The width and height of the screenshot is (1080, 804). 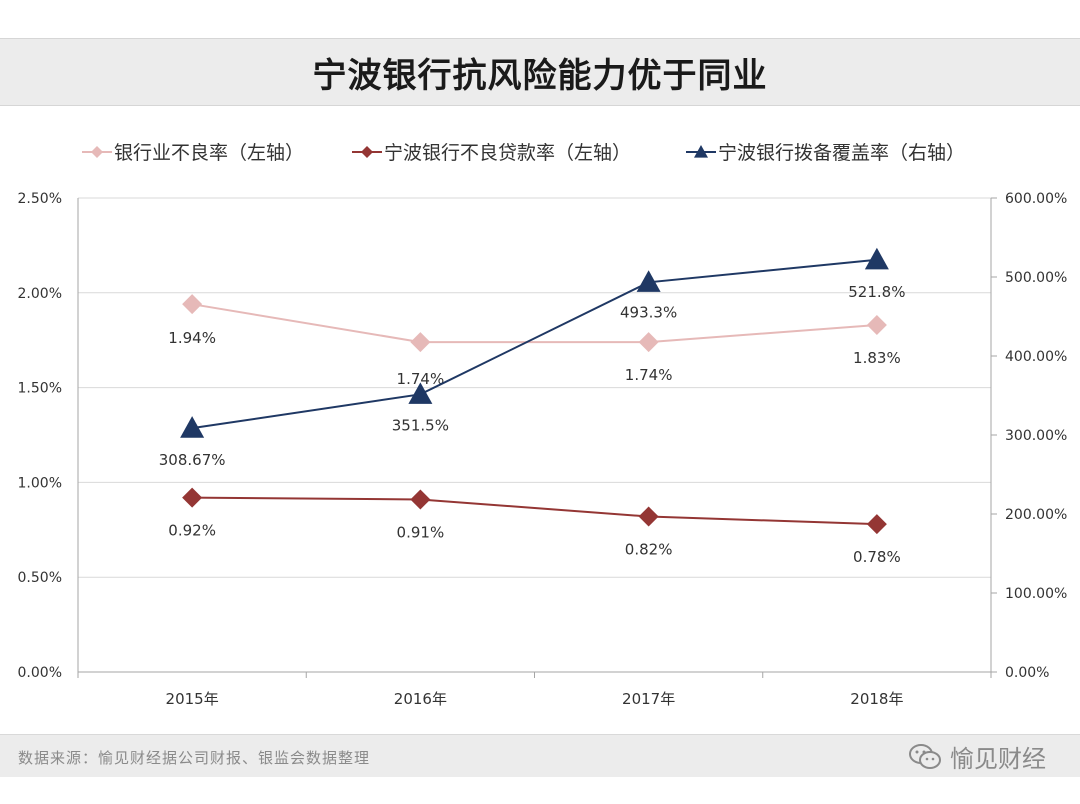 What do you see at coordinates (648, 312) in the screenshot?
I see `data-label: 493.3%` at bounding box center [648, 312].